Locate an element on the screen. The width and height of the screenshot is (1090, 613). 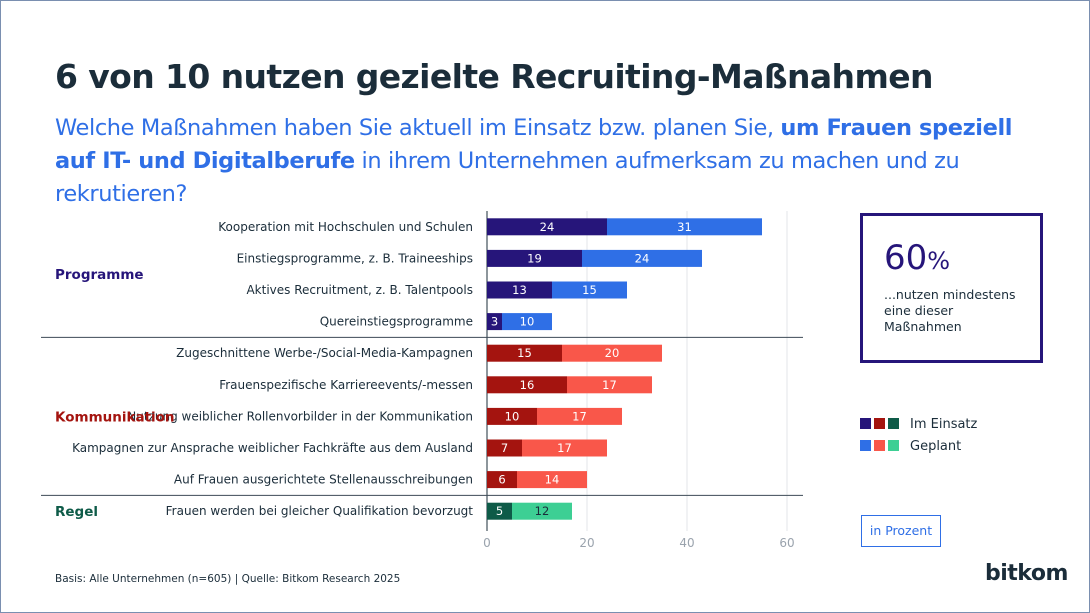
stat-box is located at coordinates (951, 288).